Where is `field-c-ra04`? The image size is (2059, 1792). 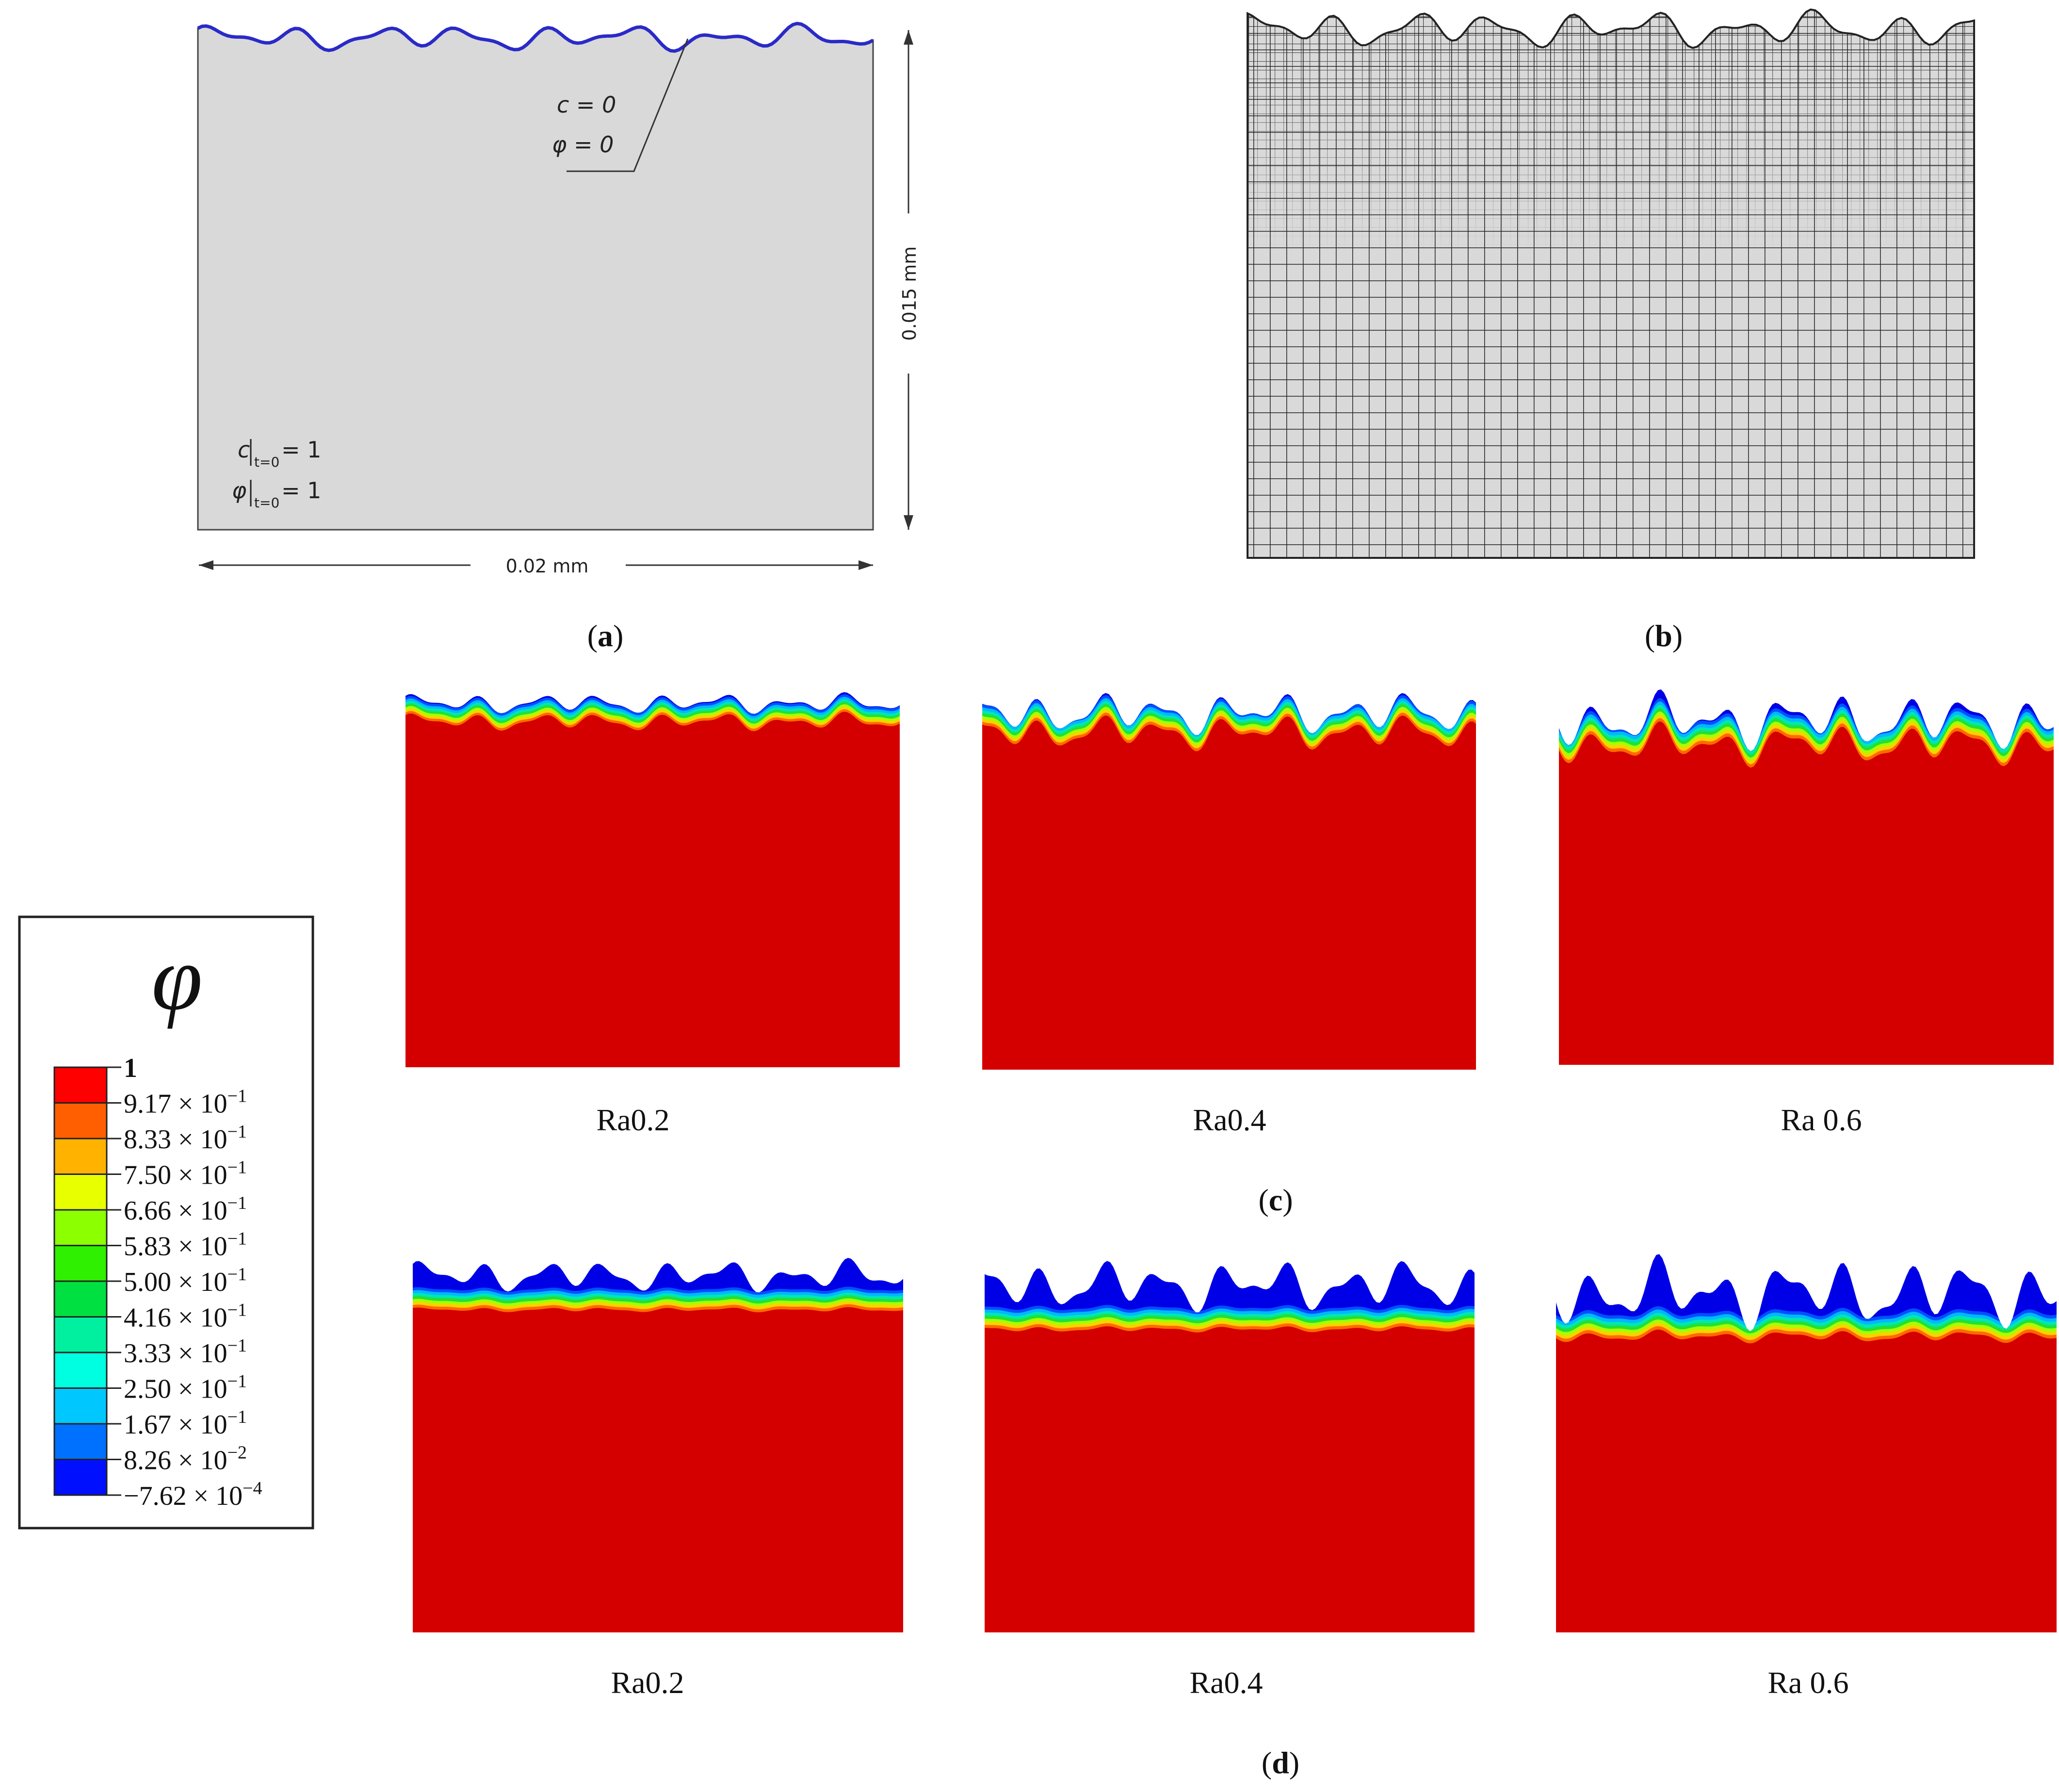
field-c-ra04 is located at coordinates (1229, 881).